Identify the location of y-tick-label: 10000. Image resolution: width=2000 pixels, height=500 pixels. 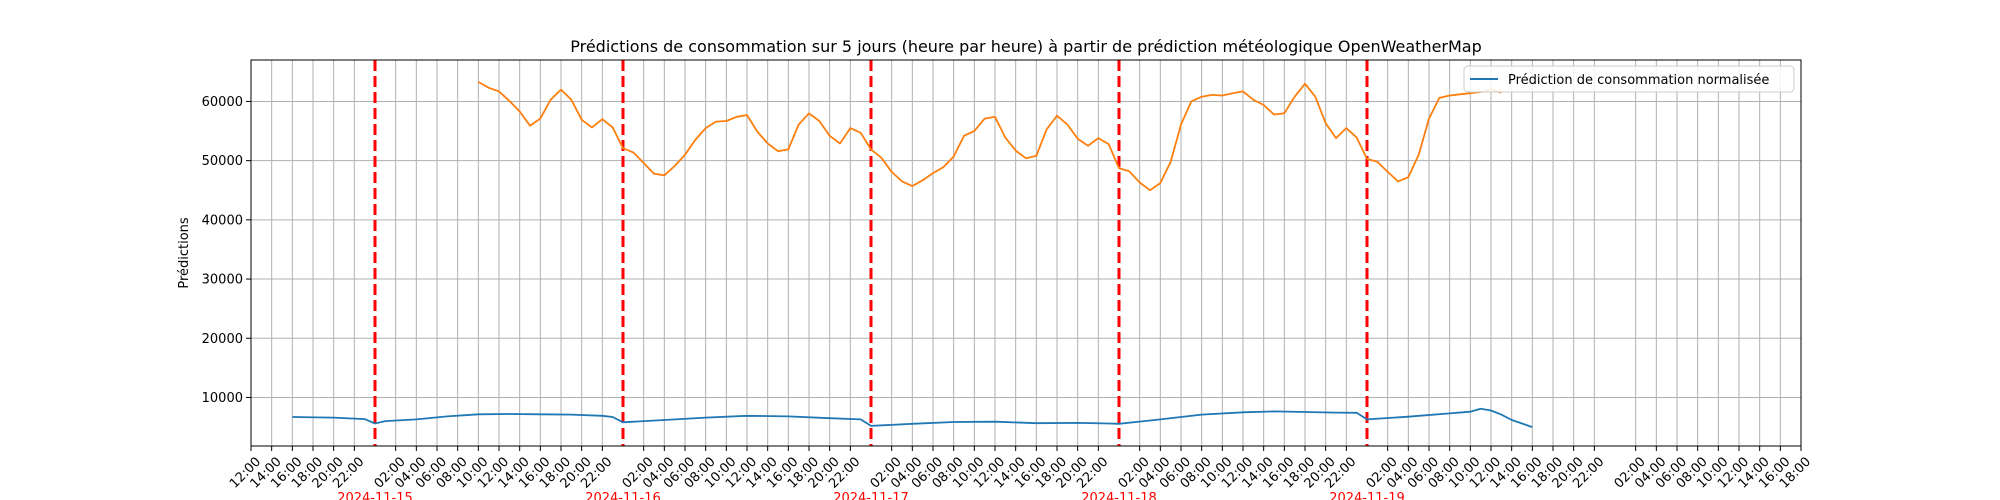
(222, 398).